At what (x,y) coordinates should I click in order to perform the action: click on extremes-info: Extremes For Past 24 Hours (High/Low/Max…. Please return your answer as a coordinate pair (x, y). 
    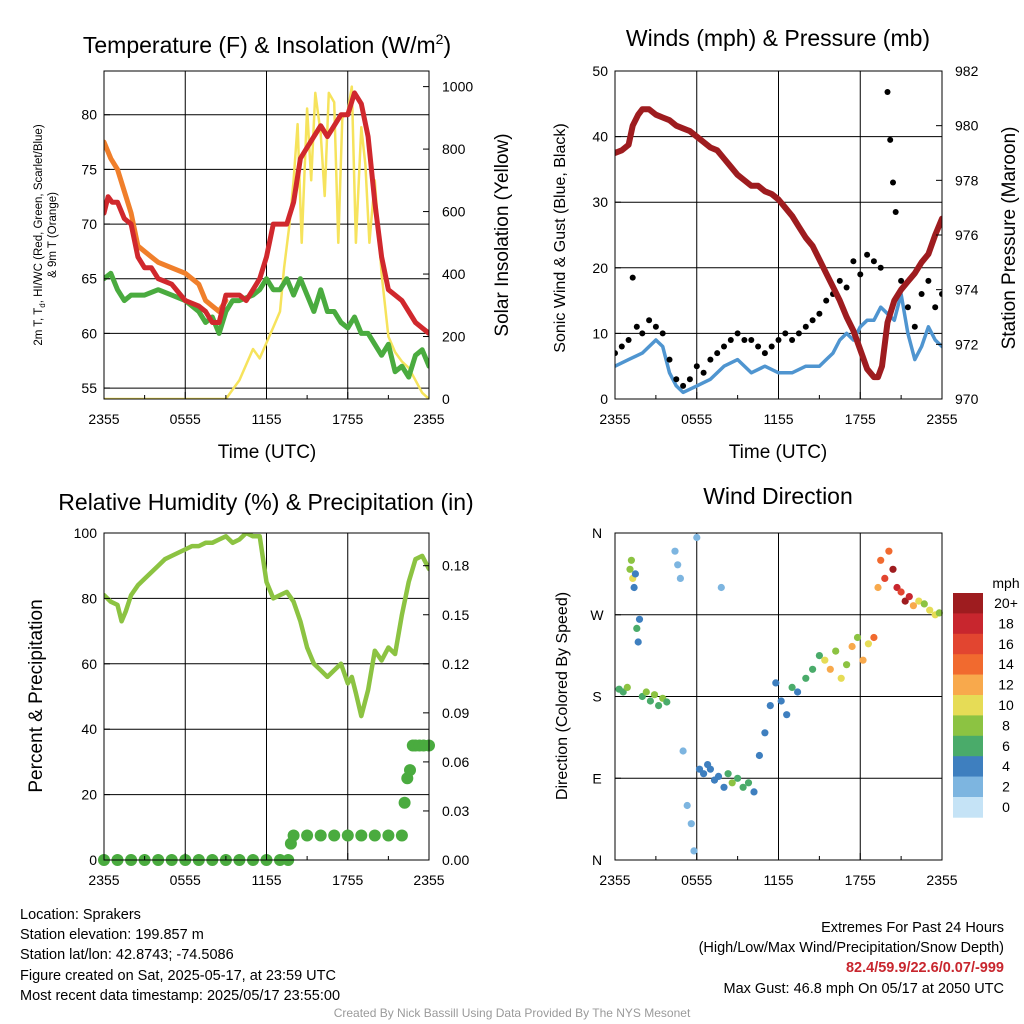
    Looking at the image, I should click on (851, 958).